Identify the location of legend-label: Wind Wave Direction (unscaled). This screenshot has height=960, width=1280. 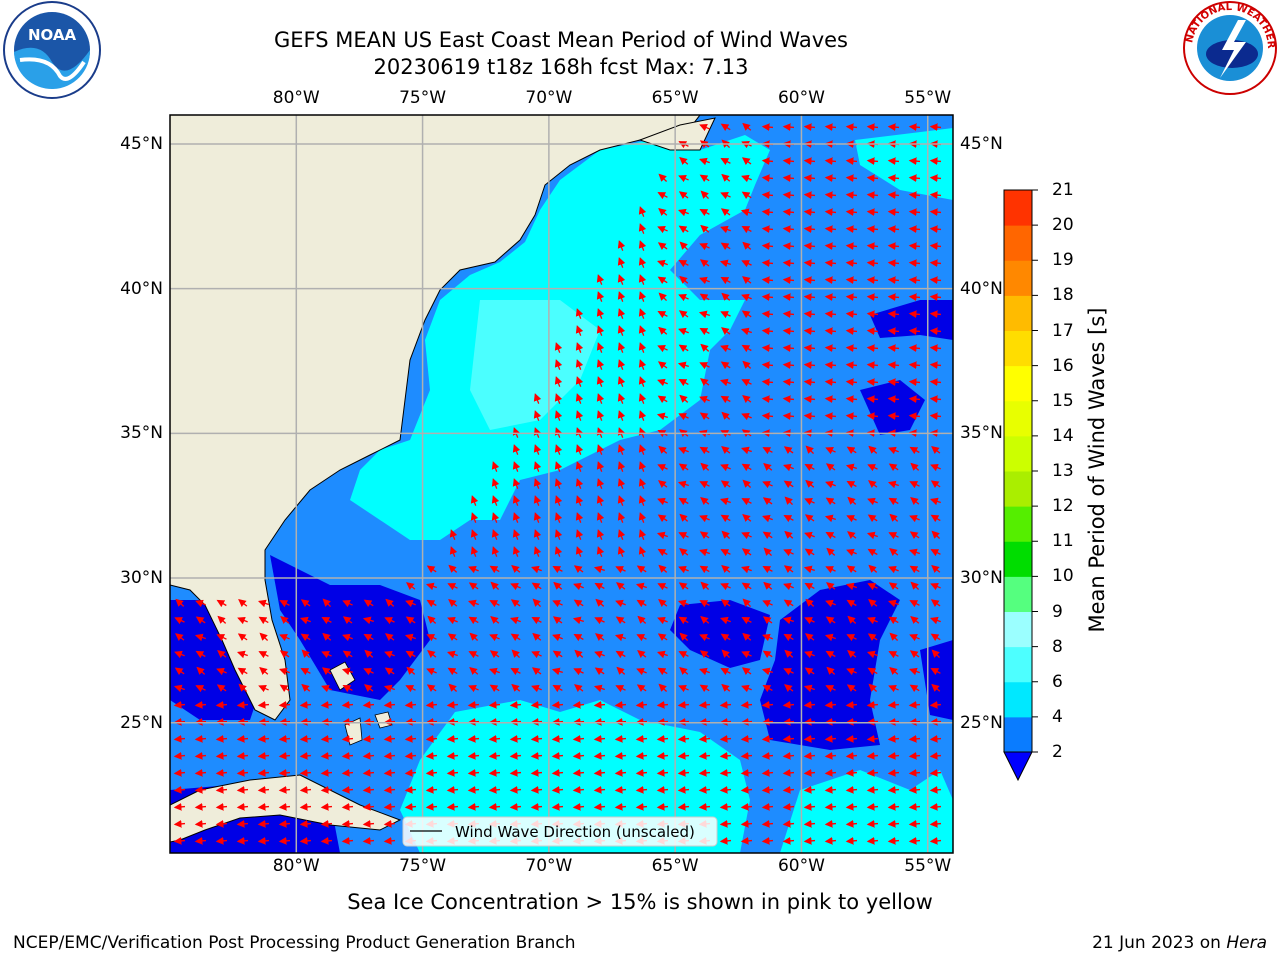
(575, 832).